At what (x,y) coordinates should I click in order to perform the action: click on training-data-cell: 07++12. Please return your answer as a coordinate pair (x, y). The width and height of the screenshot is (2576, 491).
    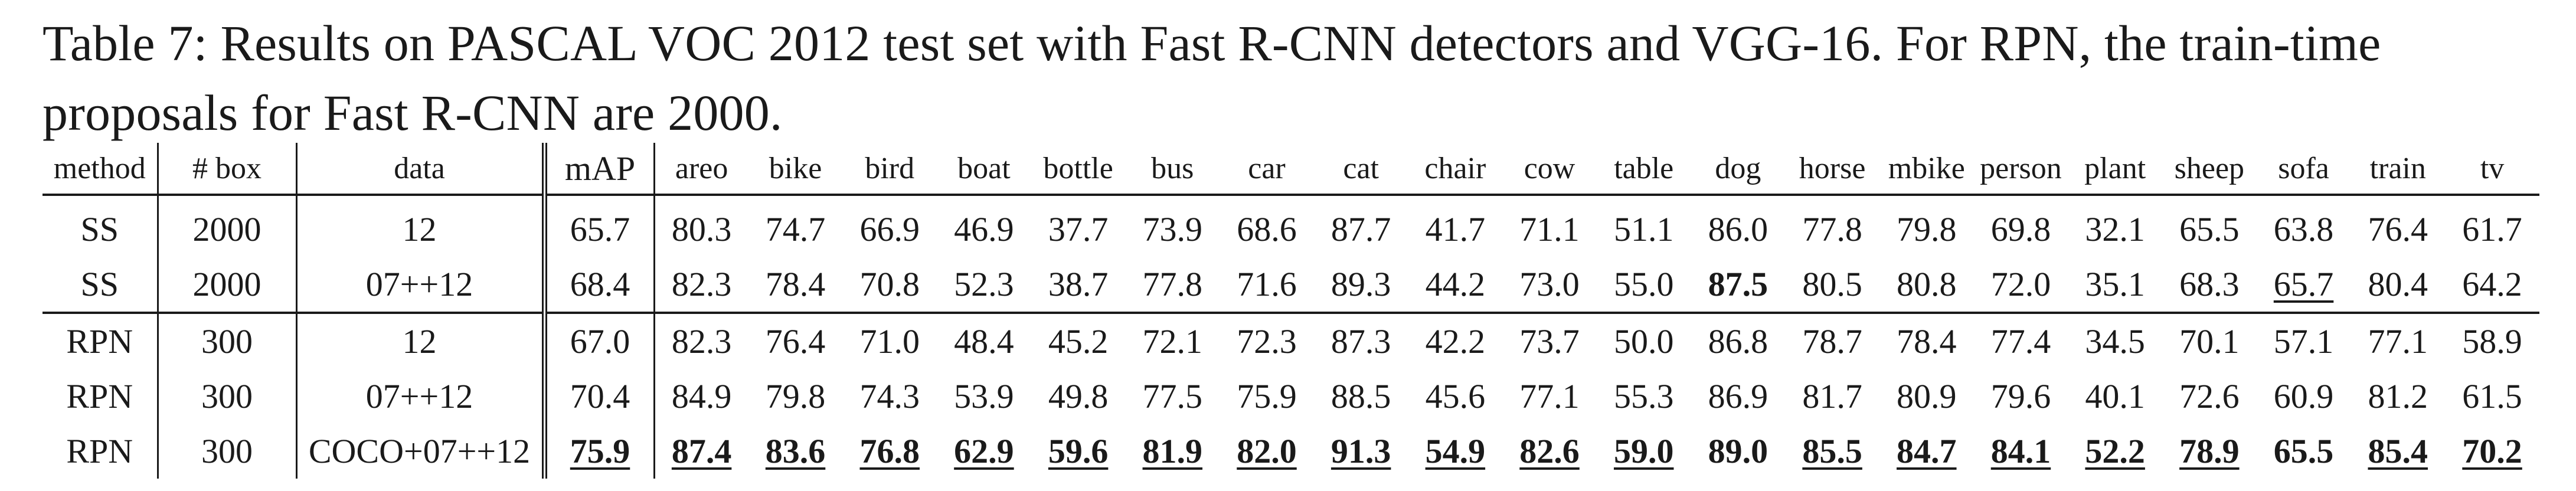
    Looking at the image, I should click on (421, 285).